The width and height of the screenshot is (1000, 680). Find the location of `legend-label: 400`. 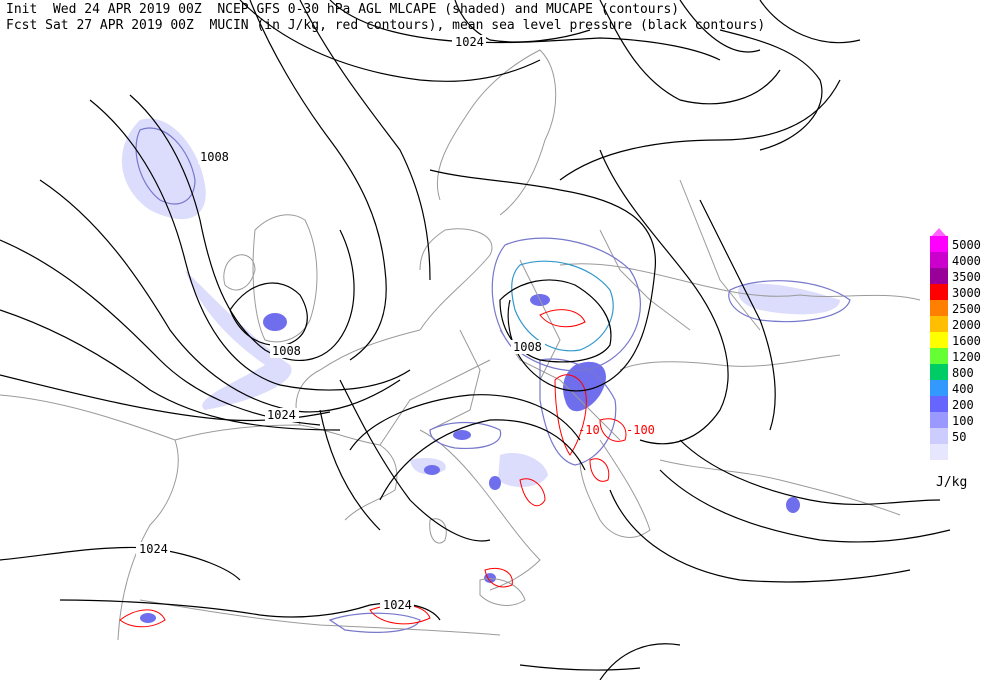

legend-label: 400 is located at coordinates (963, 389).